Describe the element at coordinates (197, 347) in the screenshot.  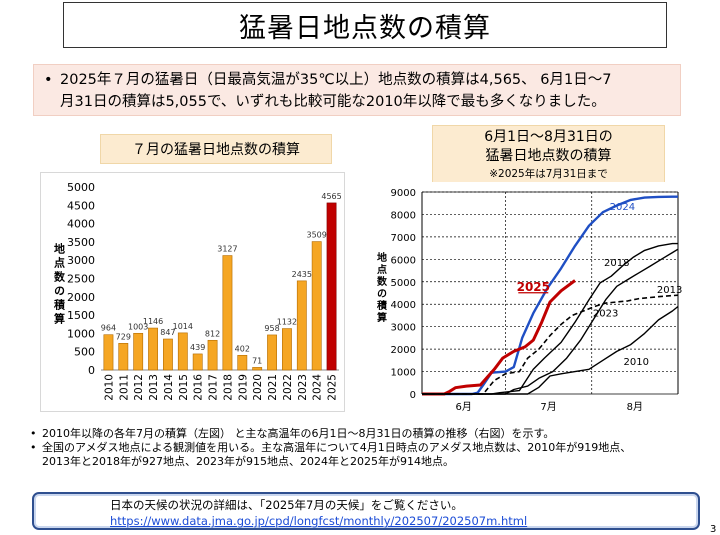
I see `data-label: 439` at that location.